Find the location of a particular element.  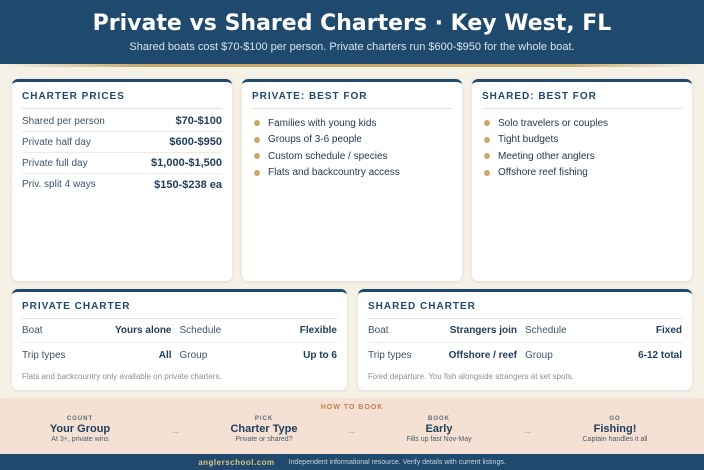

list-item: Groups of 3-6 people is located at coordinates (353, 140).